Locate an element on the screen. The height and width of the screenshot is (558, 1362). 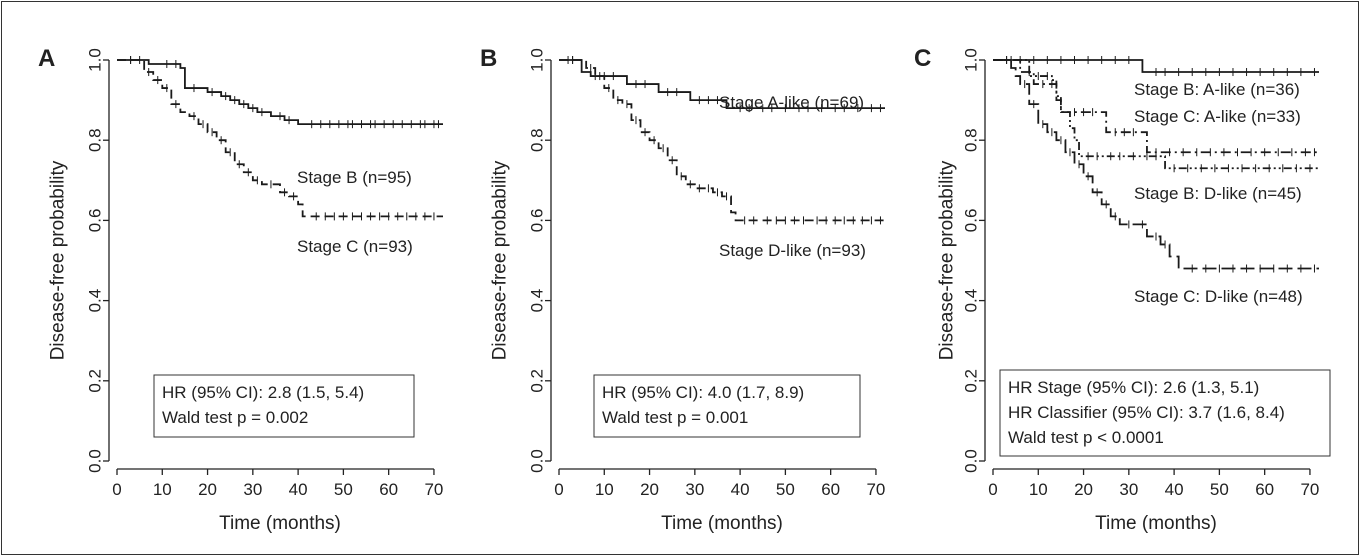
stats-line: HR (95% CI): 2.8 (1.5, 5.4) is located at coordinates (263, 392).